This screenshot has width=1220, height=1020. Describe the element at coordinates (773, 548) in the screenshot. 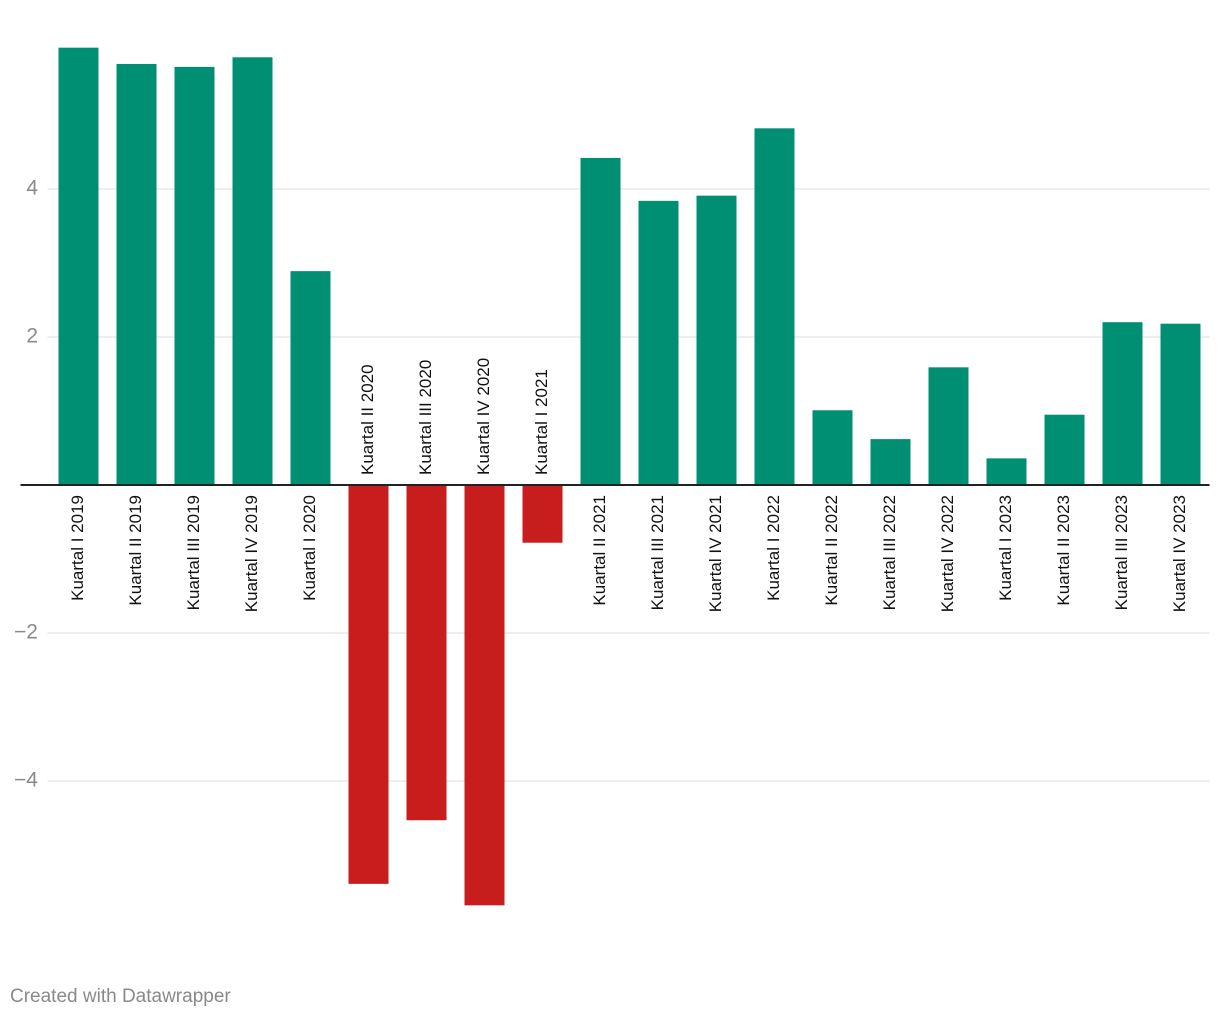

I see `x-tick-label: Kuartal I 2022` at that location.